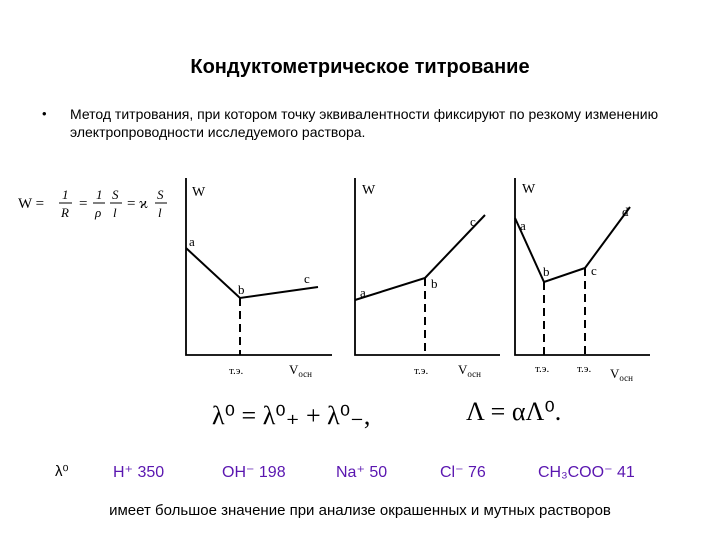  Describe the element at coordinates (434, 283) in the screenshot. I see `graph2-point-b: b` at that location.